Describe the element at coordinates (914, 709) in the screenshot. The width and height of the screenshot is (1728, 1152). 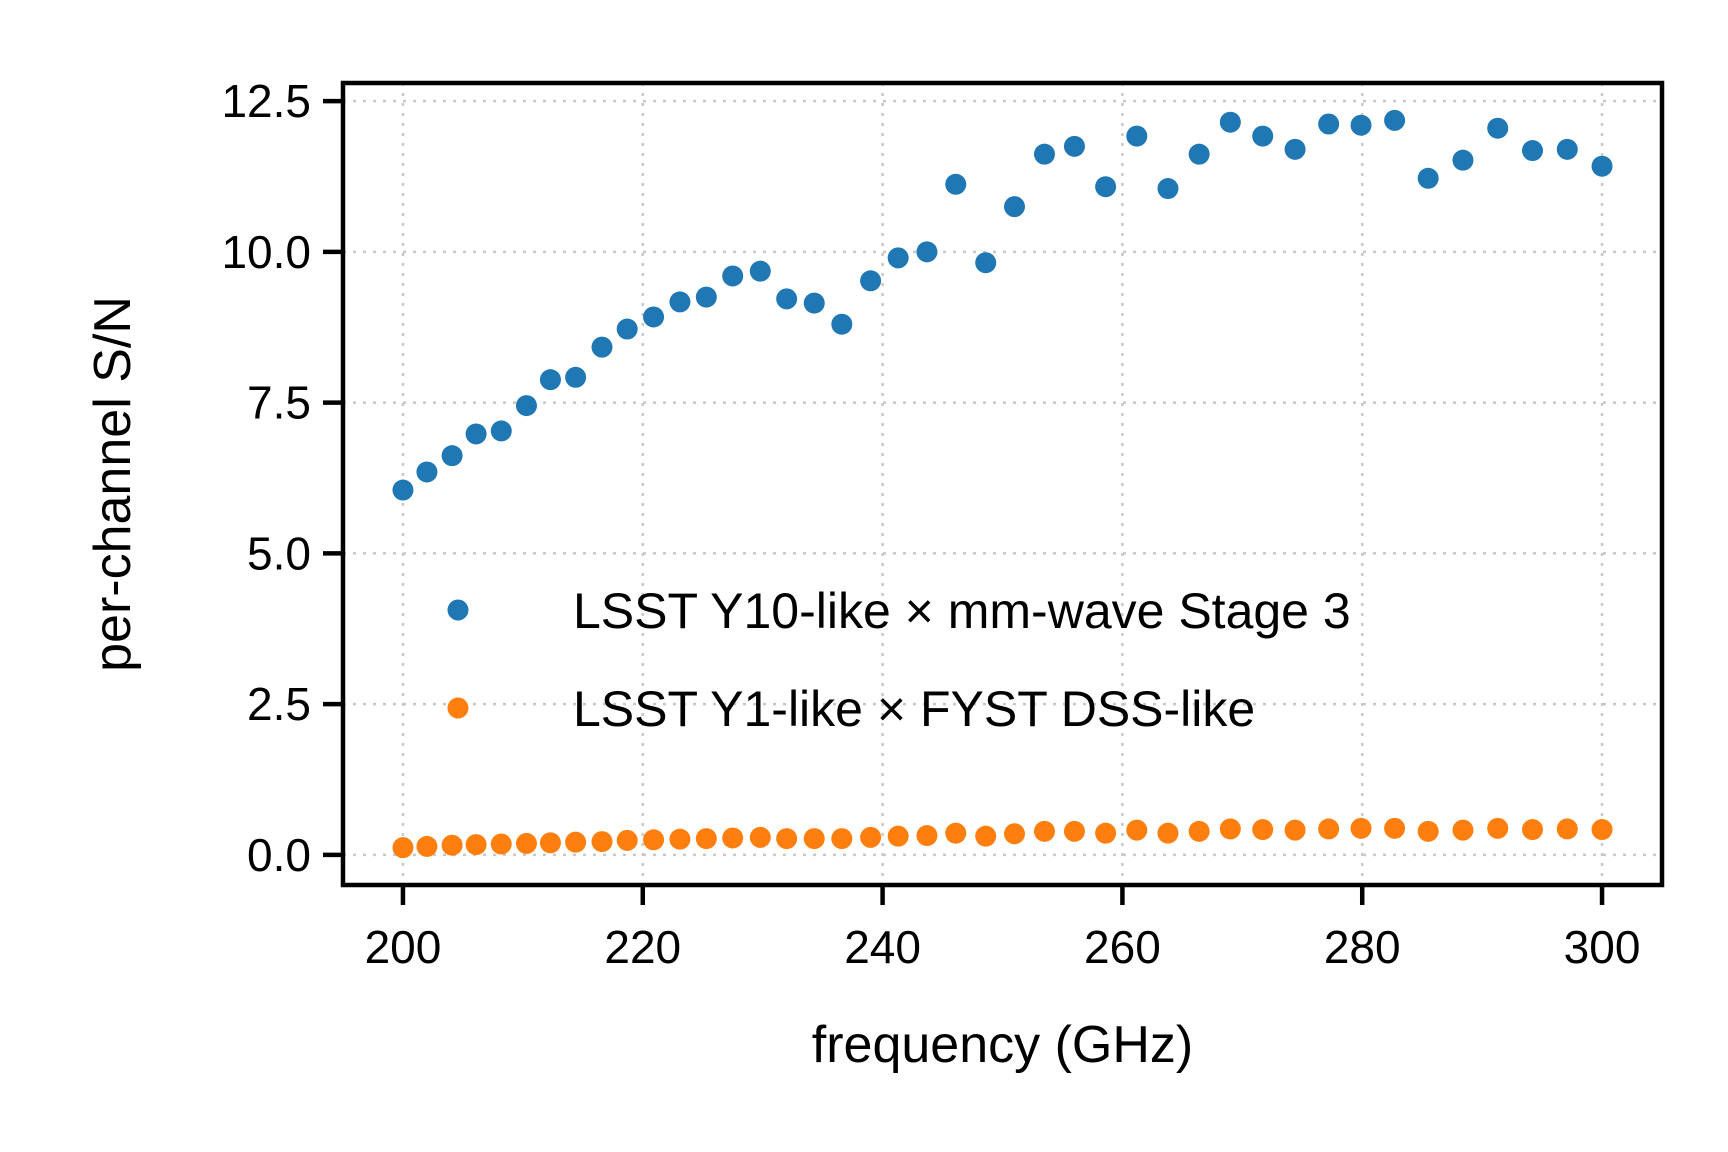
I see `legend-label: LSST Y1-like × FYST DSS-like` at that location.